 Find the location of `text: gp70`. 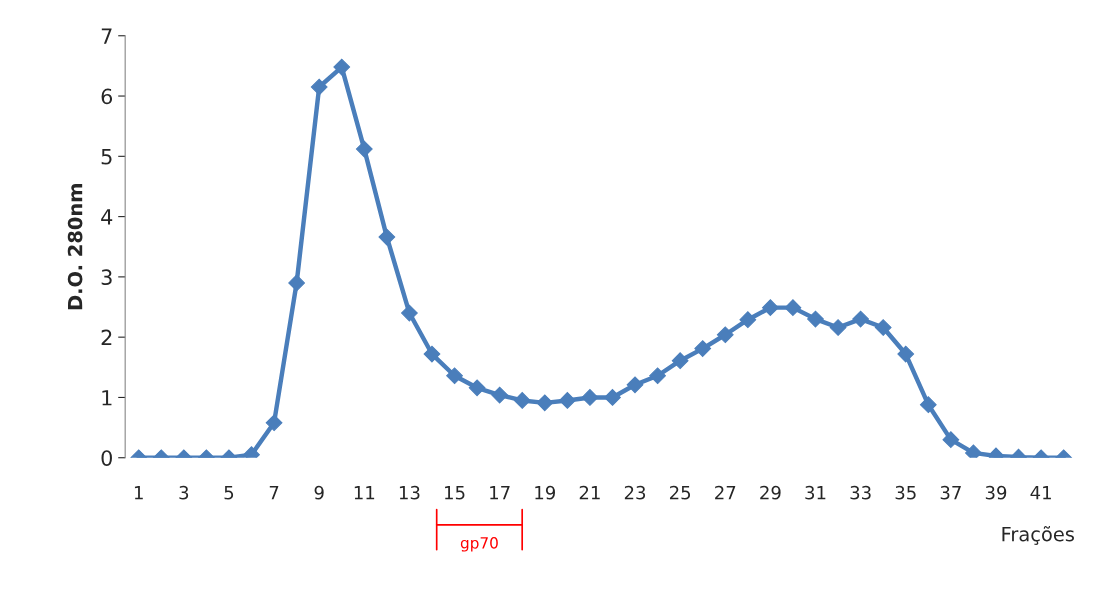

text: gp70 is located at coordinates (479, 544).